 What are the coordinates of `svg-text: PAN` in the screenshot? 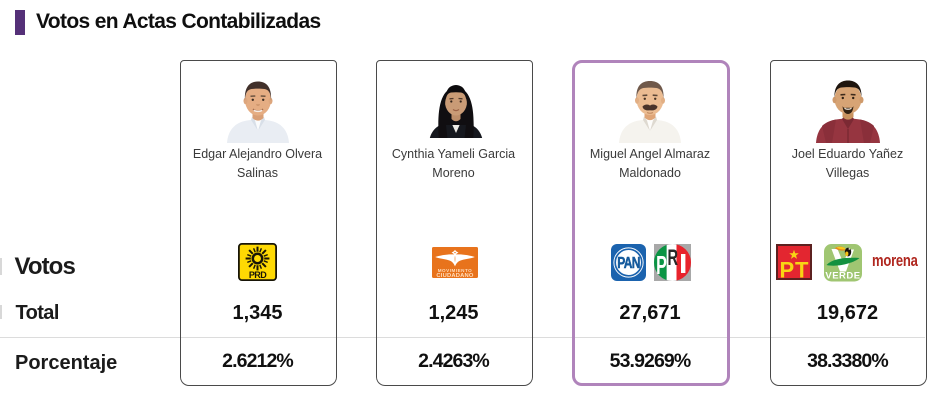 It's located at (628, 262).